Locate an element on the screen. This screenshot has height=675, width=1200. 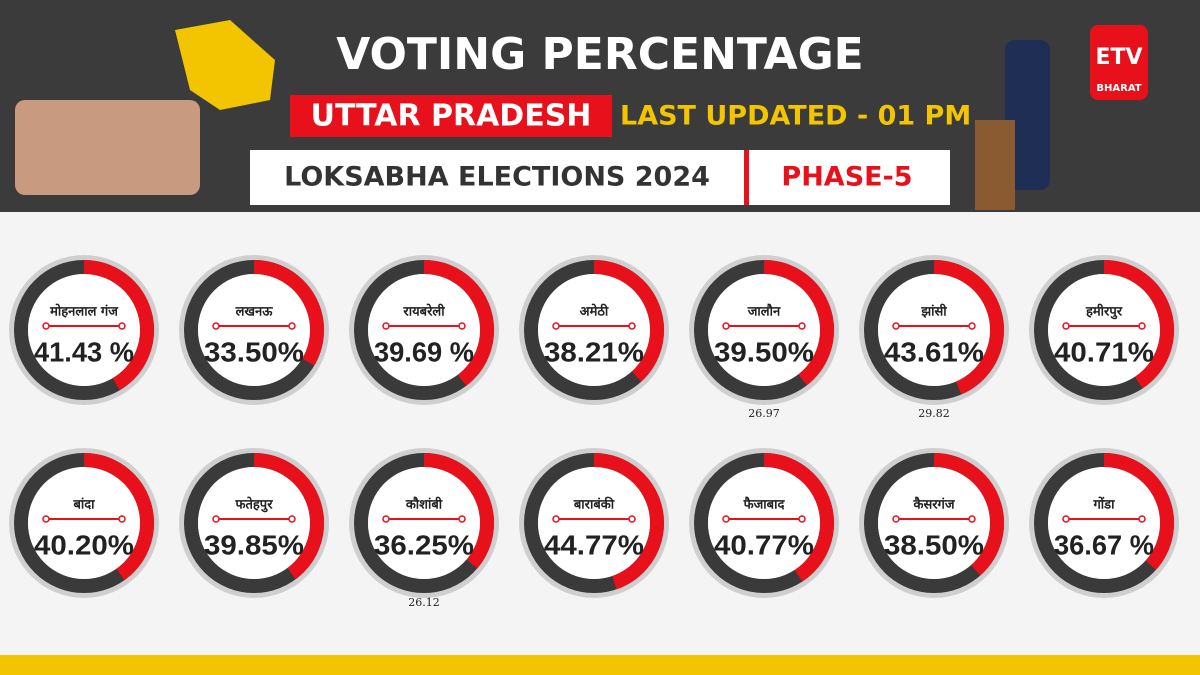
value-label: 39.69 % is located at coordinates (424, 351).